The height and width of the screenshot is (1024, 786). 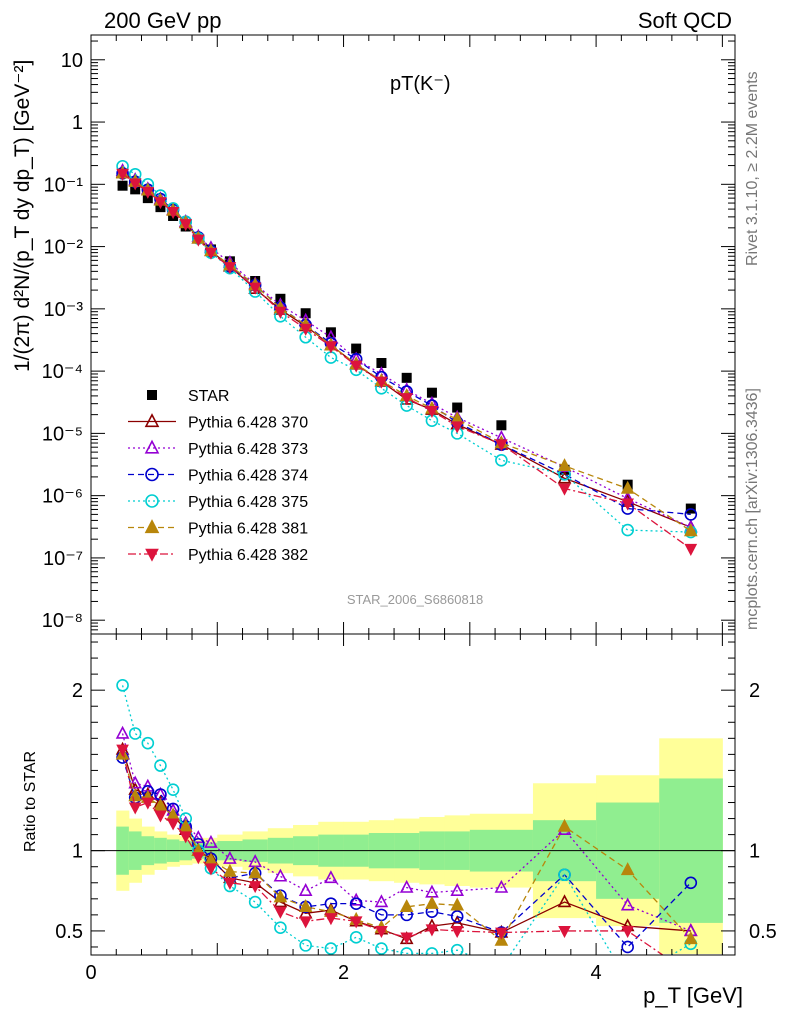 I want to click on legend-entry: Pythia 6.428 381, so click(x=218, y=528).